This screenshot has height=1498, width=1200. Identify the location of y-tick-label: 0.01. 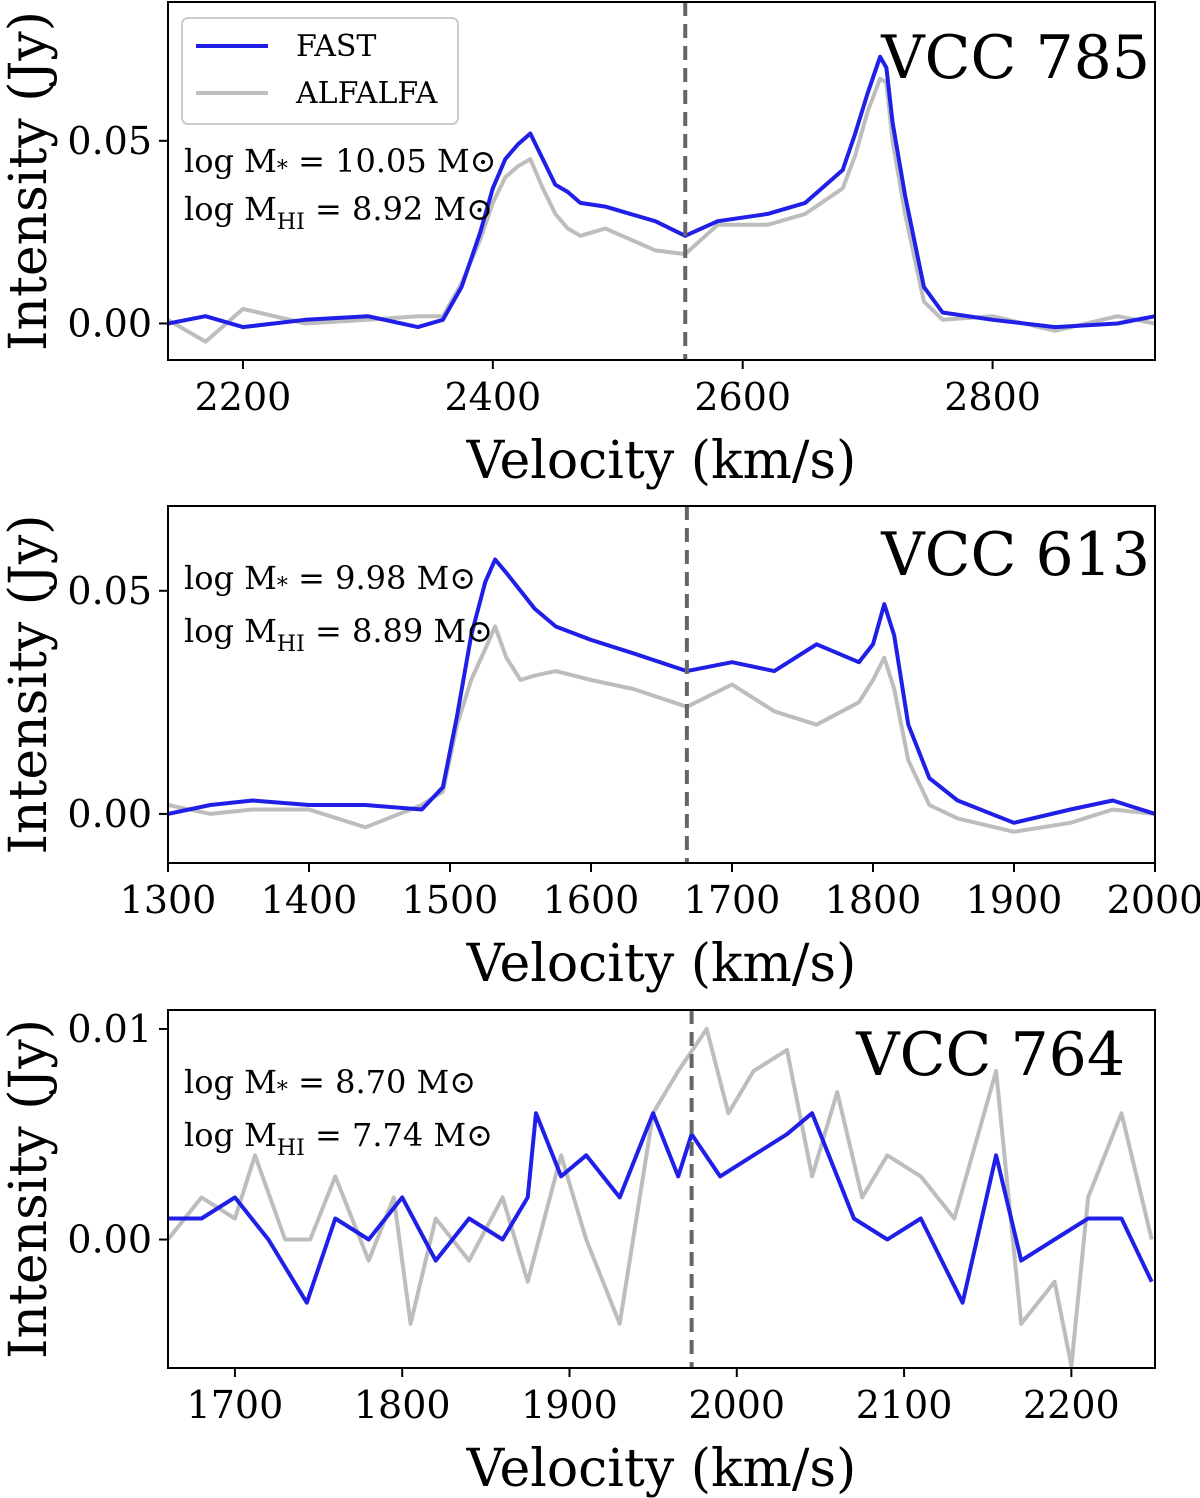
(109, 1029).